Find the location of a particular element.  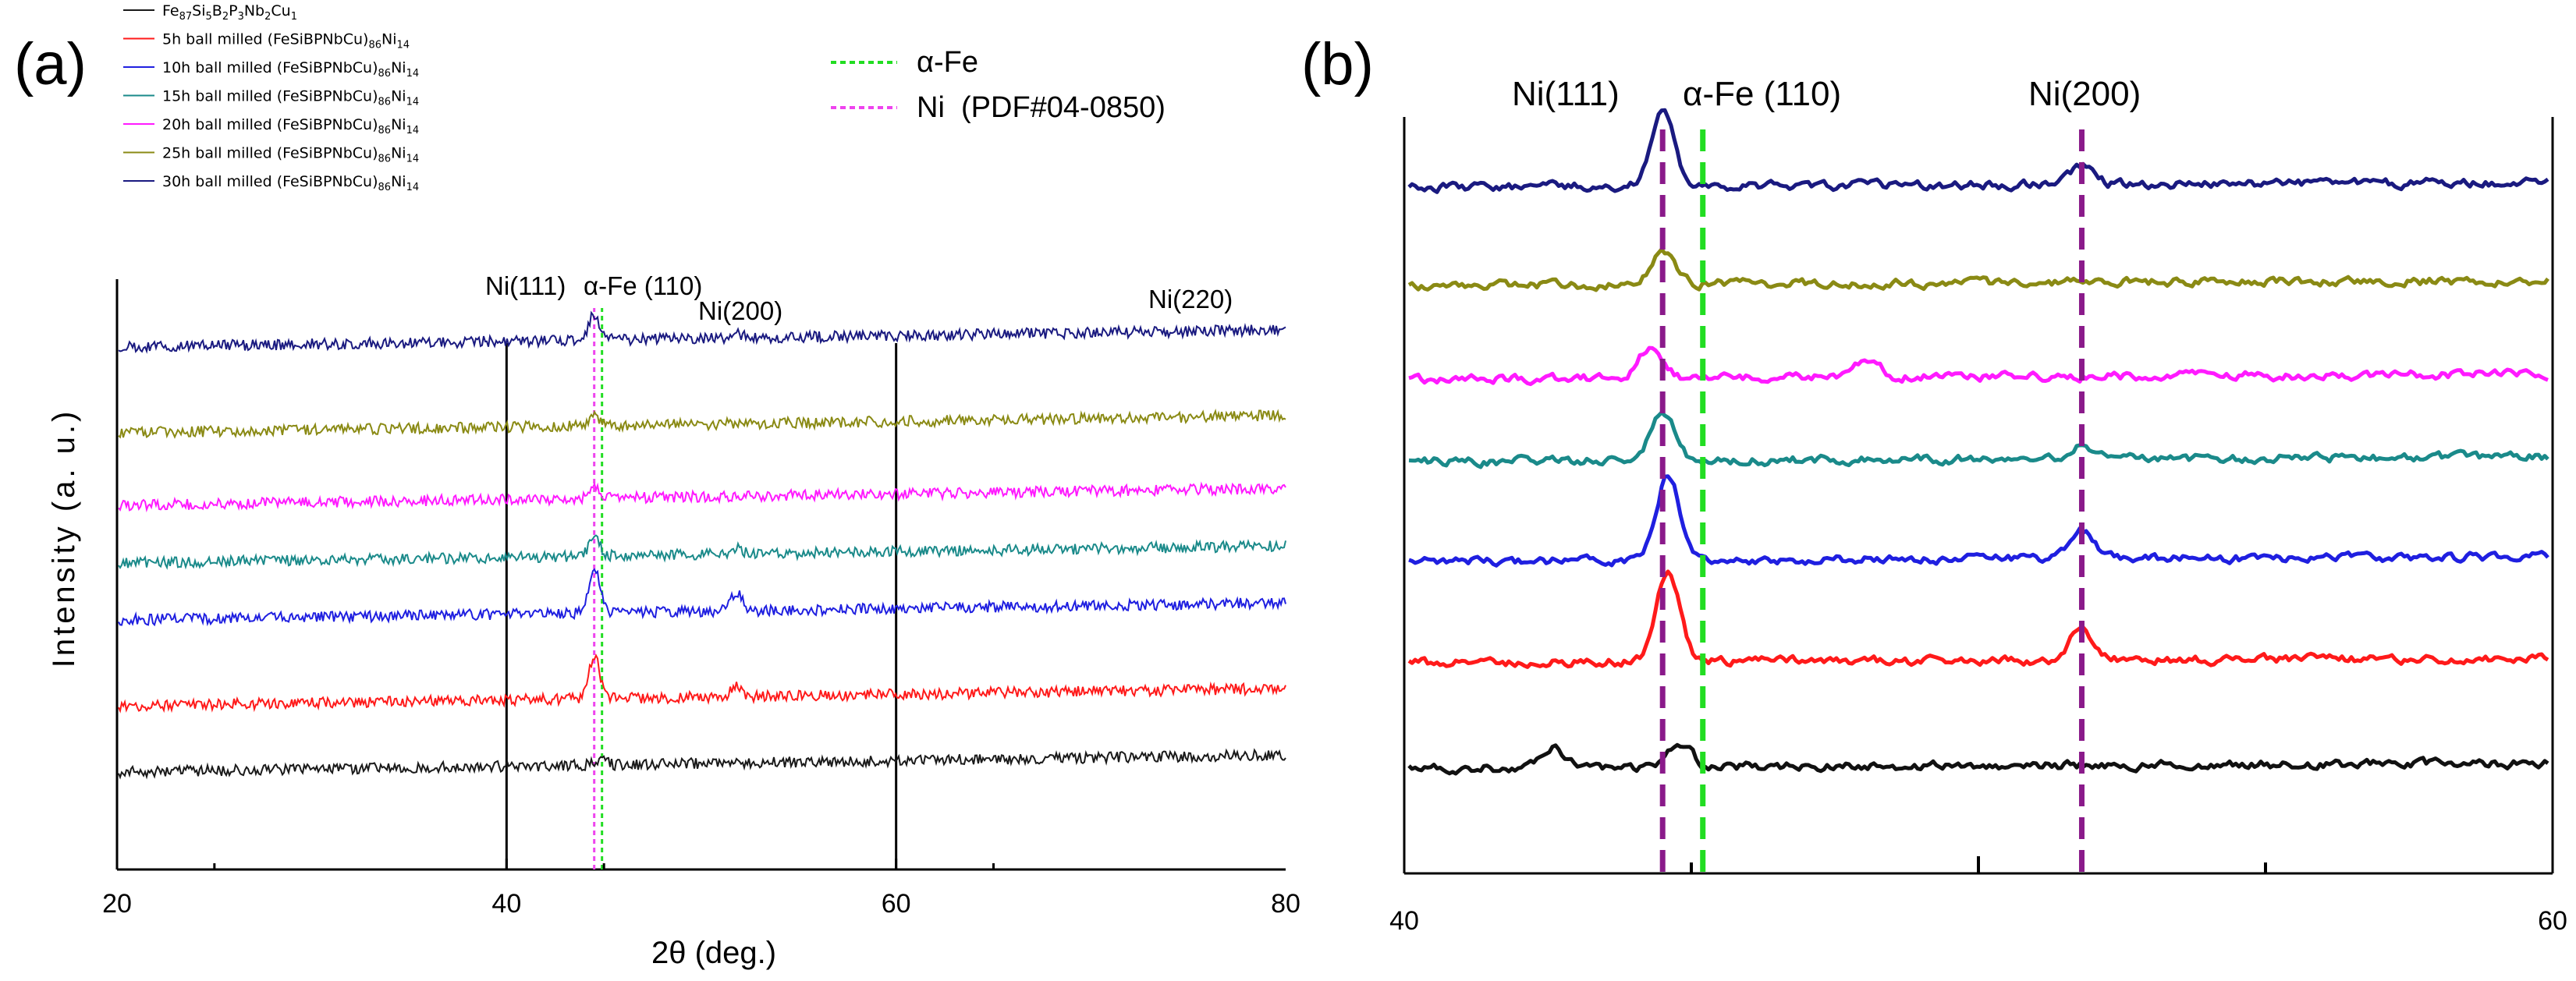

legend-ref-alpha-fe: α-Fe is located at coordinates (947, 62).